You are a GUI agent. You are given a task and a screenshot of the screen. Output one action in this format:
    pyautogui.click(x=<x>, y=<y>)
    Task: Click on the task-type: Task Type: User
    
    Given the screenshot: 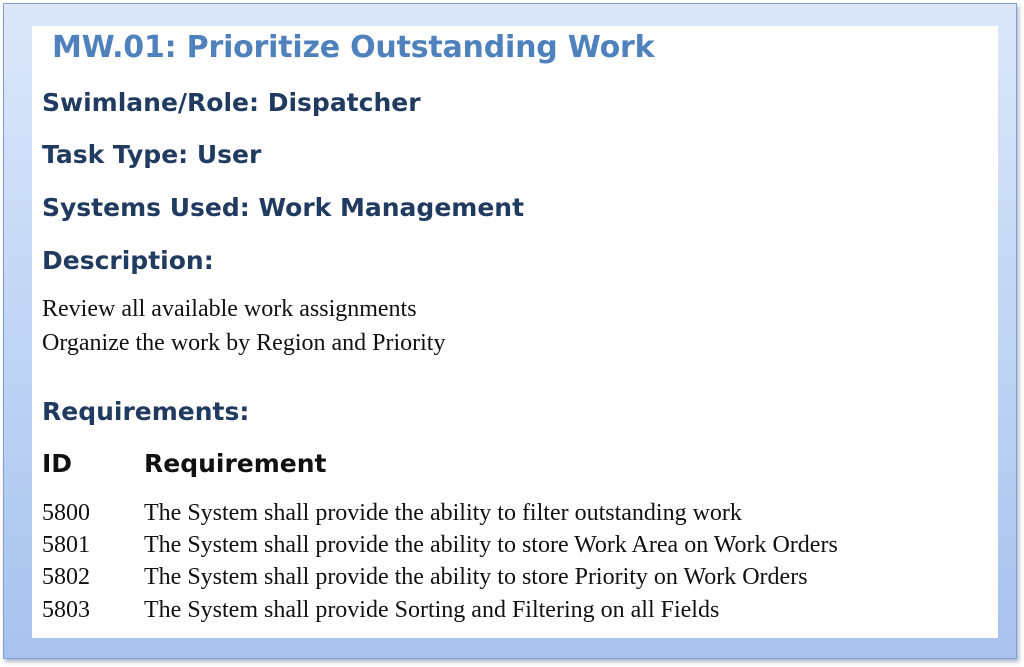 What is the action you would take?
    pyautogui.click(x=151, y=154)
    